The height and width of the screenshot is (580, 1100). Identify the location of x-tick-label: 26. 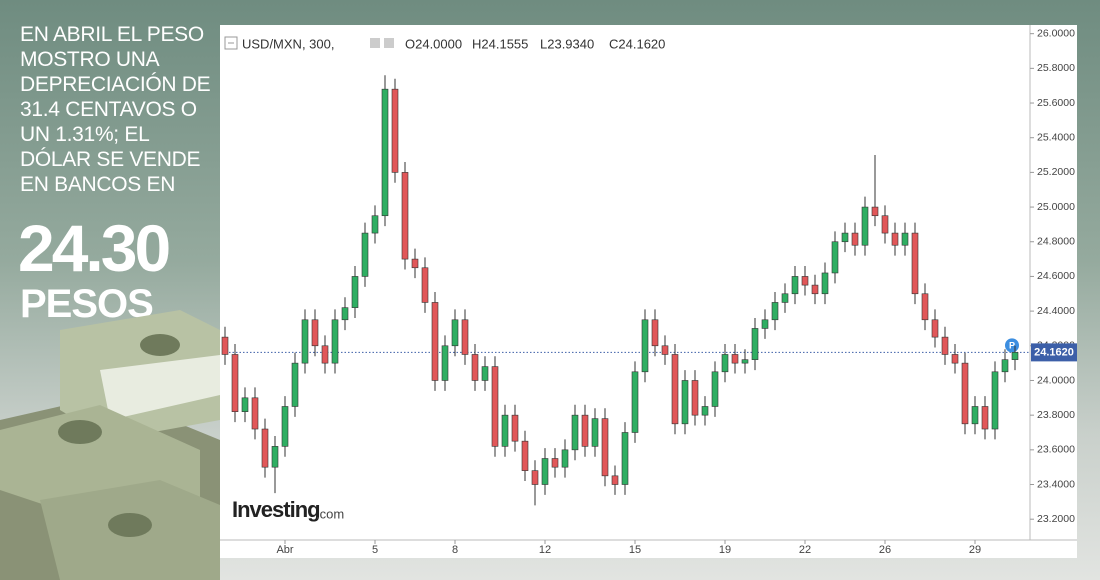
(885, 550).